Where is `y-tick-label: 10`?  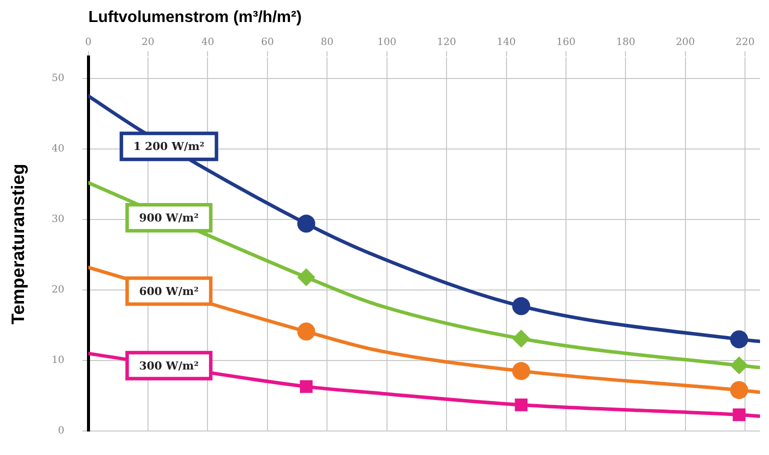 y-tick-label: 10 is located at coordinates (58, 360).